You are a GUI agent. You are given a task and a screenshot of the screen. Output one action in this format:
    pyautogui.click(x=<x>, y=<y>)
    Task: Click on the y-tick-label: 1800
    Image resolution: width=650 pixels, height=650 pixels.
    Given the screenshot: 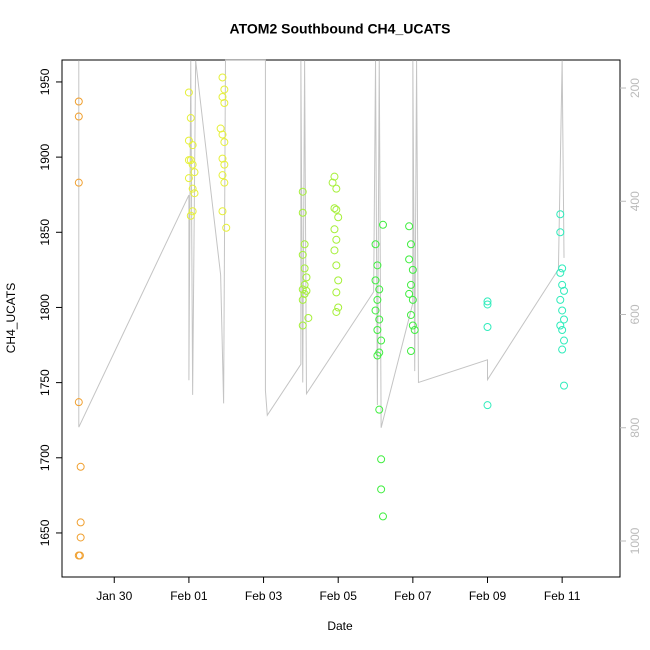 What is the action you would take?
    pyautogui.click(x=45, y=307)
    